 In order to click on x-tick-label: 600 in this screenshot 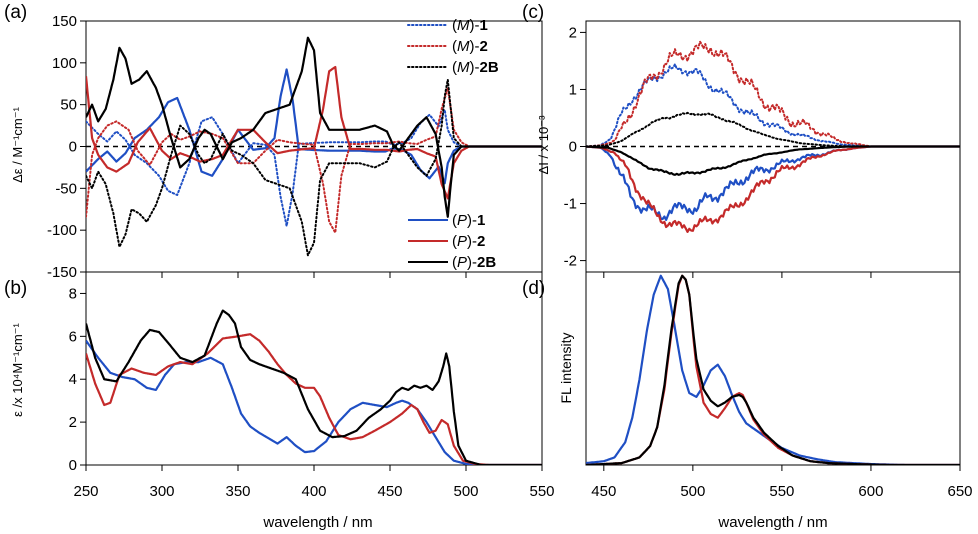, I will do `click(870, 491)`.